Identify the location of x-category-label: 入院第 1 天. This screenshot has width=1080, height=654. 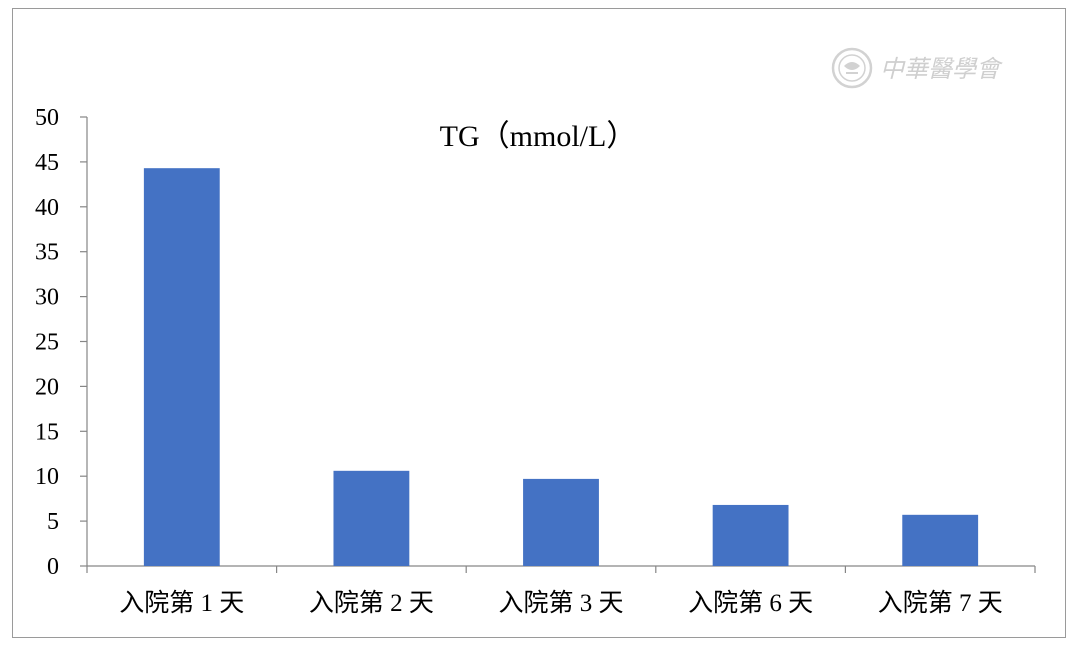
(181, 603).